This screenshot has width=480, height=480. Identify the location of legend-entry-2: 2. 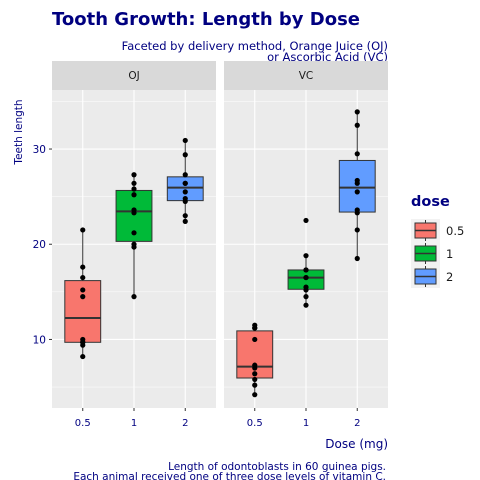
(432, 276).